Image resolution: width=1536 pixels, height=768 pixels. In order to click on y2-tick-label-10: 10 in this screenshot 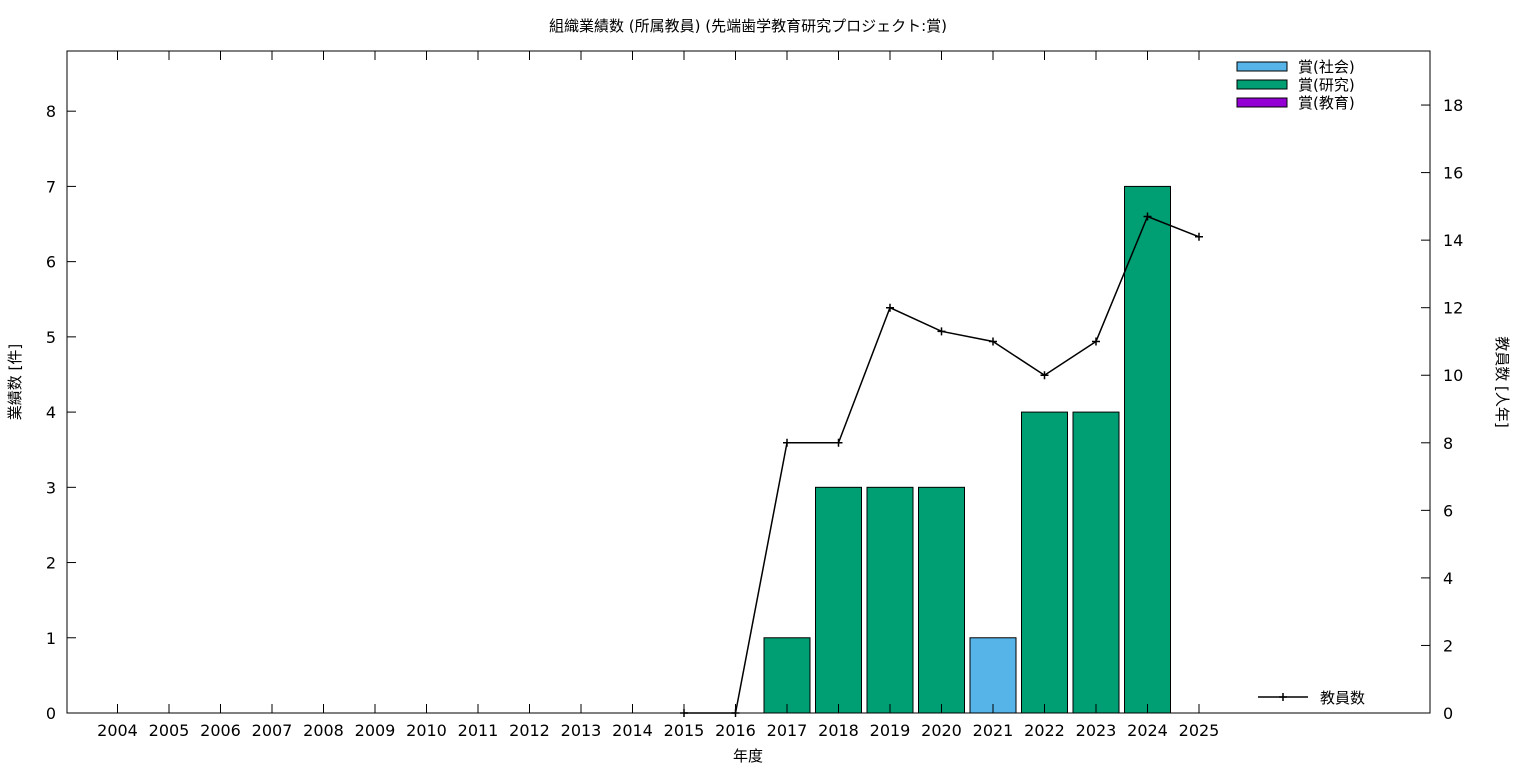, I will do `click(1453, 375)`.